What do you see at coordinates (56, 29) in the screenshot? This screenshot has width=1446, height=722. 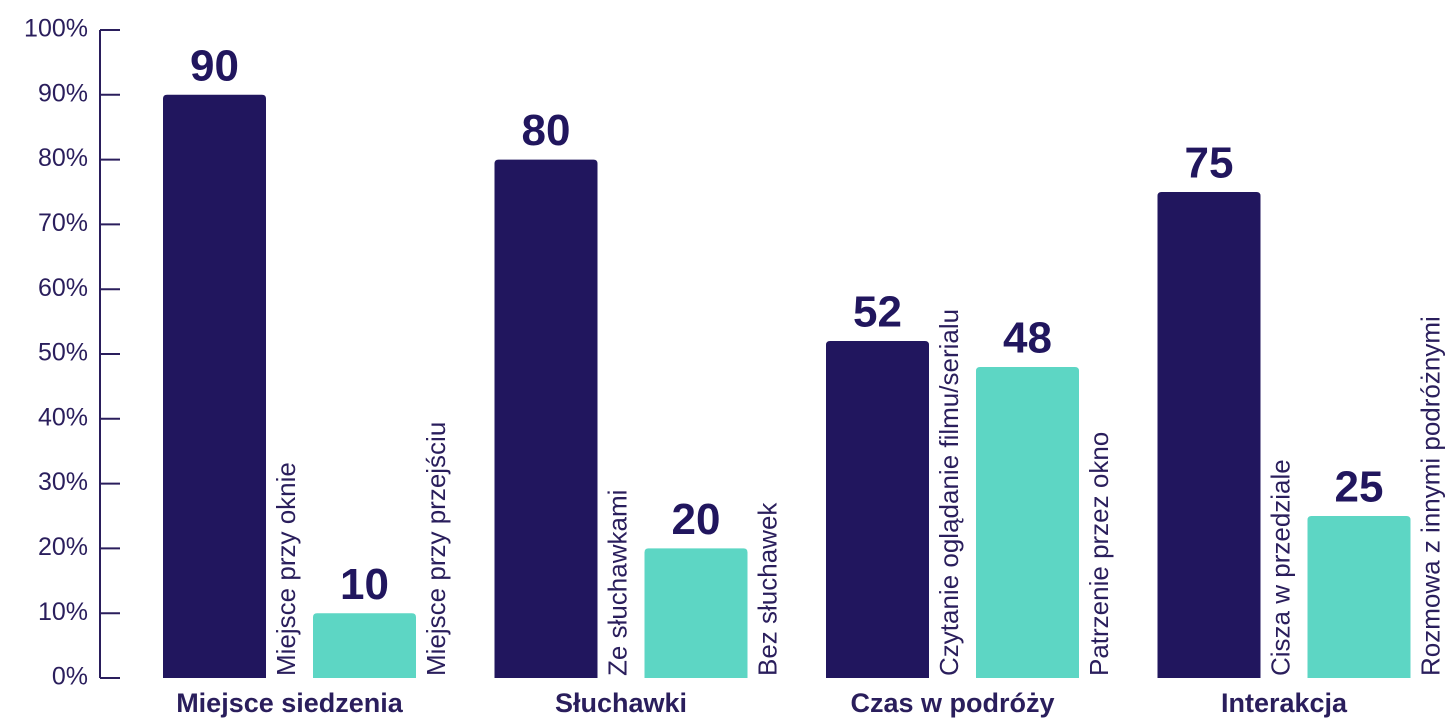 I see `y-tick-label: 100%` at bounding box center [56, 29].